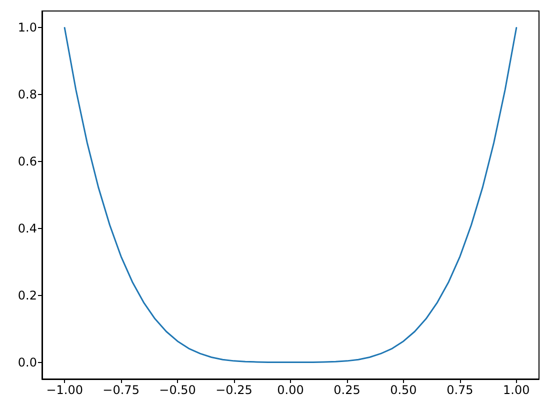  What do you see at coordinates (121, 390) in the screenshot?
I see `x-tick-label: −0.75` at bounding box center [121, 390].